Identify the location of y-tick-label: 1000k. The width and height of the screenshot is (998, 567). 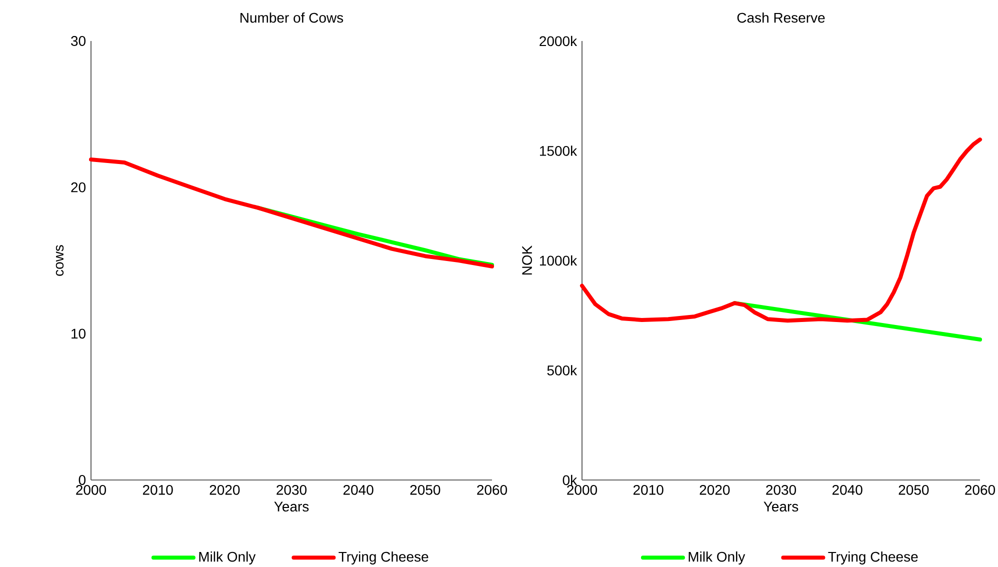
(559, 260).